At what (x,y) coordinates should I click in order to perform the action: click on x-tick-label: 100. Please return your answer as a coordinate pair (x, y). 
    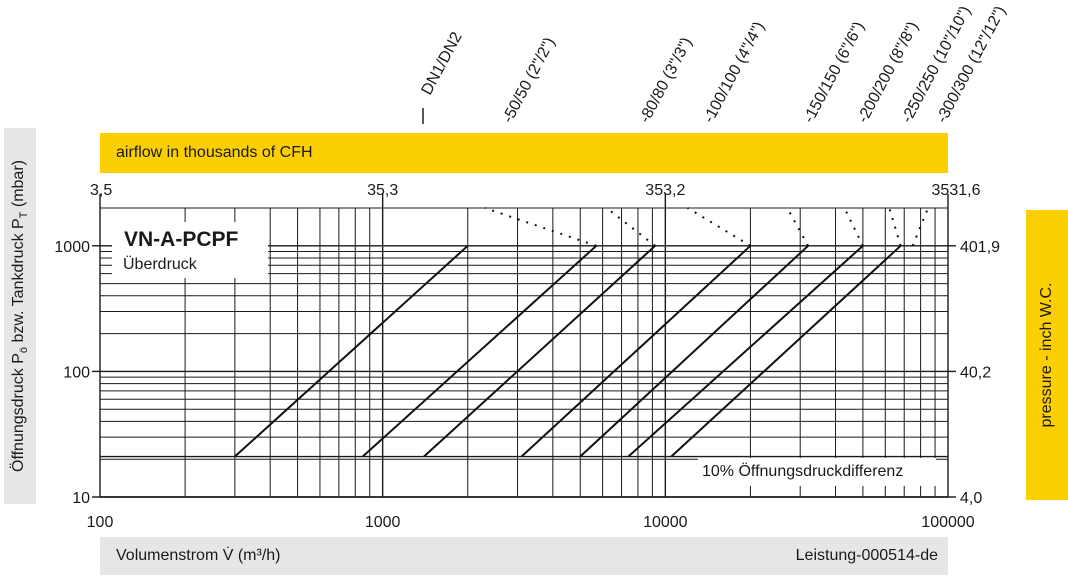
    Looking at the image, I should click on (100, 522).